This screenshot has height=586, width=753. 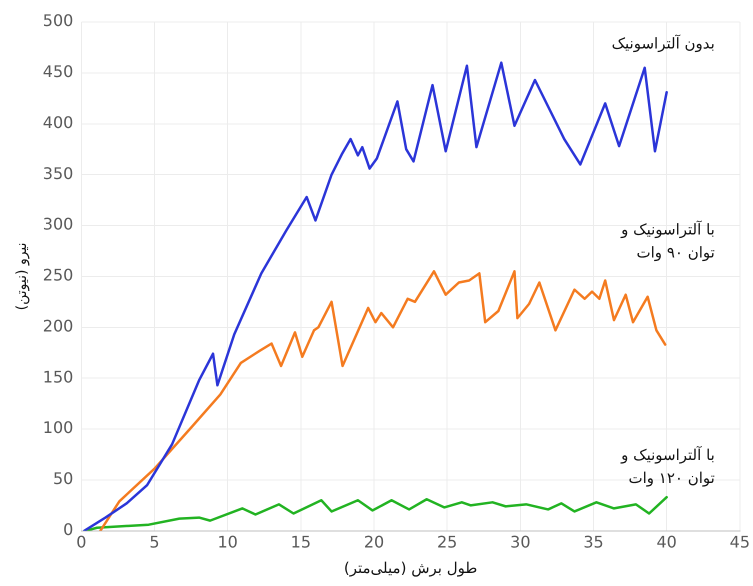 What do you see at coordinates (58, 122) in the screenshot?
I see `y-tick-label: 400` at bounding box center [58, 122].